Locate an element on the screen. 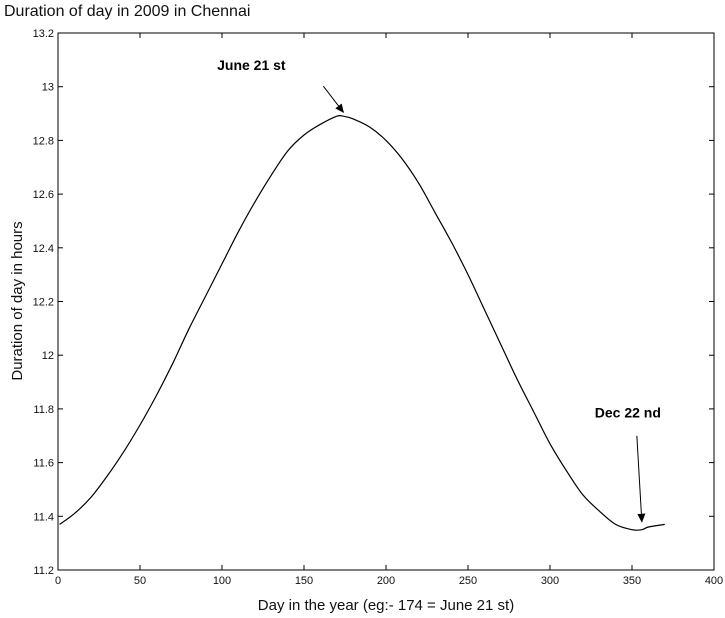 The width and height of the screenshot is (725, 618). x-tick-label: 250 is located at coordinates (468, 581).